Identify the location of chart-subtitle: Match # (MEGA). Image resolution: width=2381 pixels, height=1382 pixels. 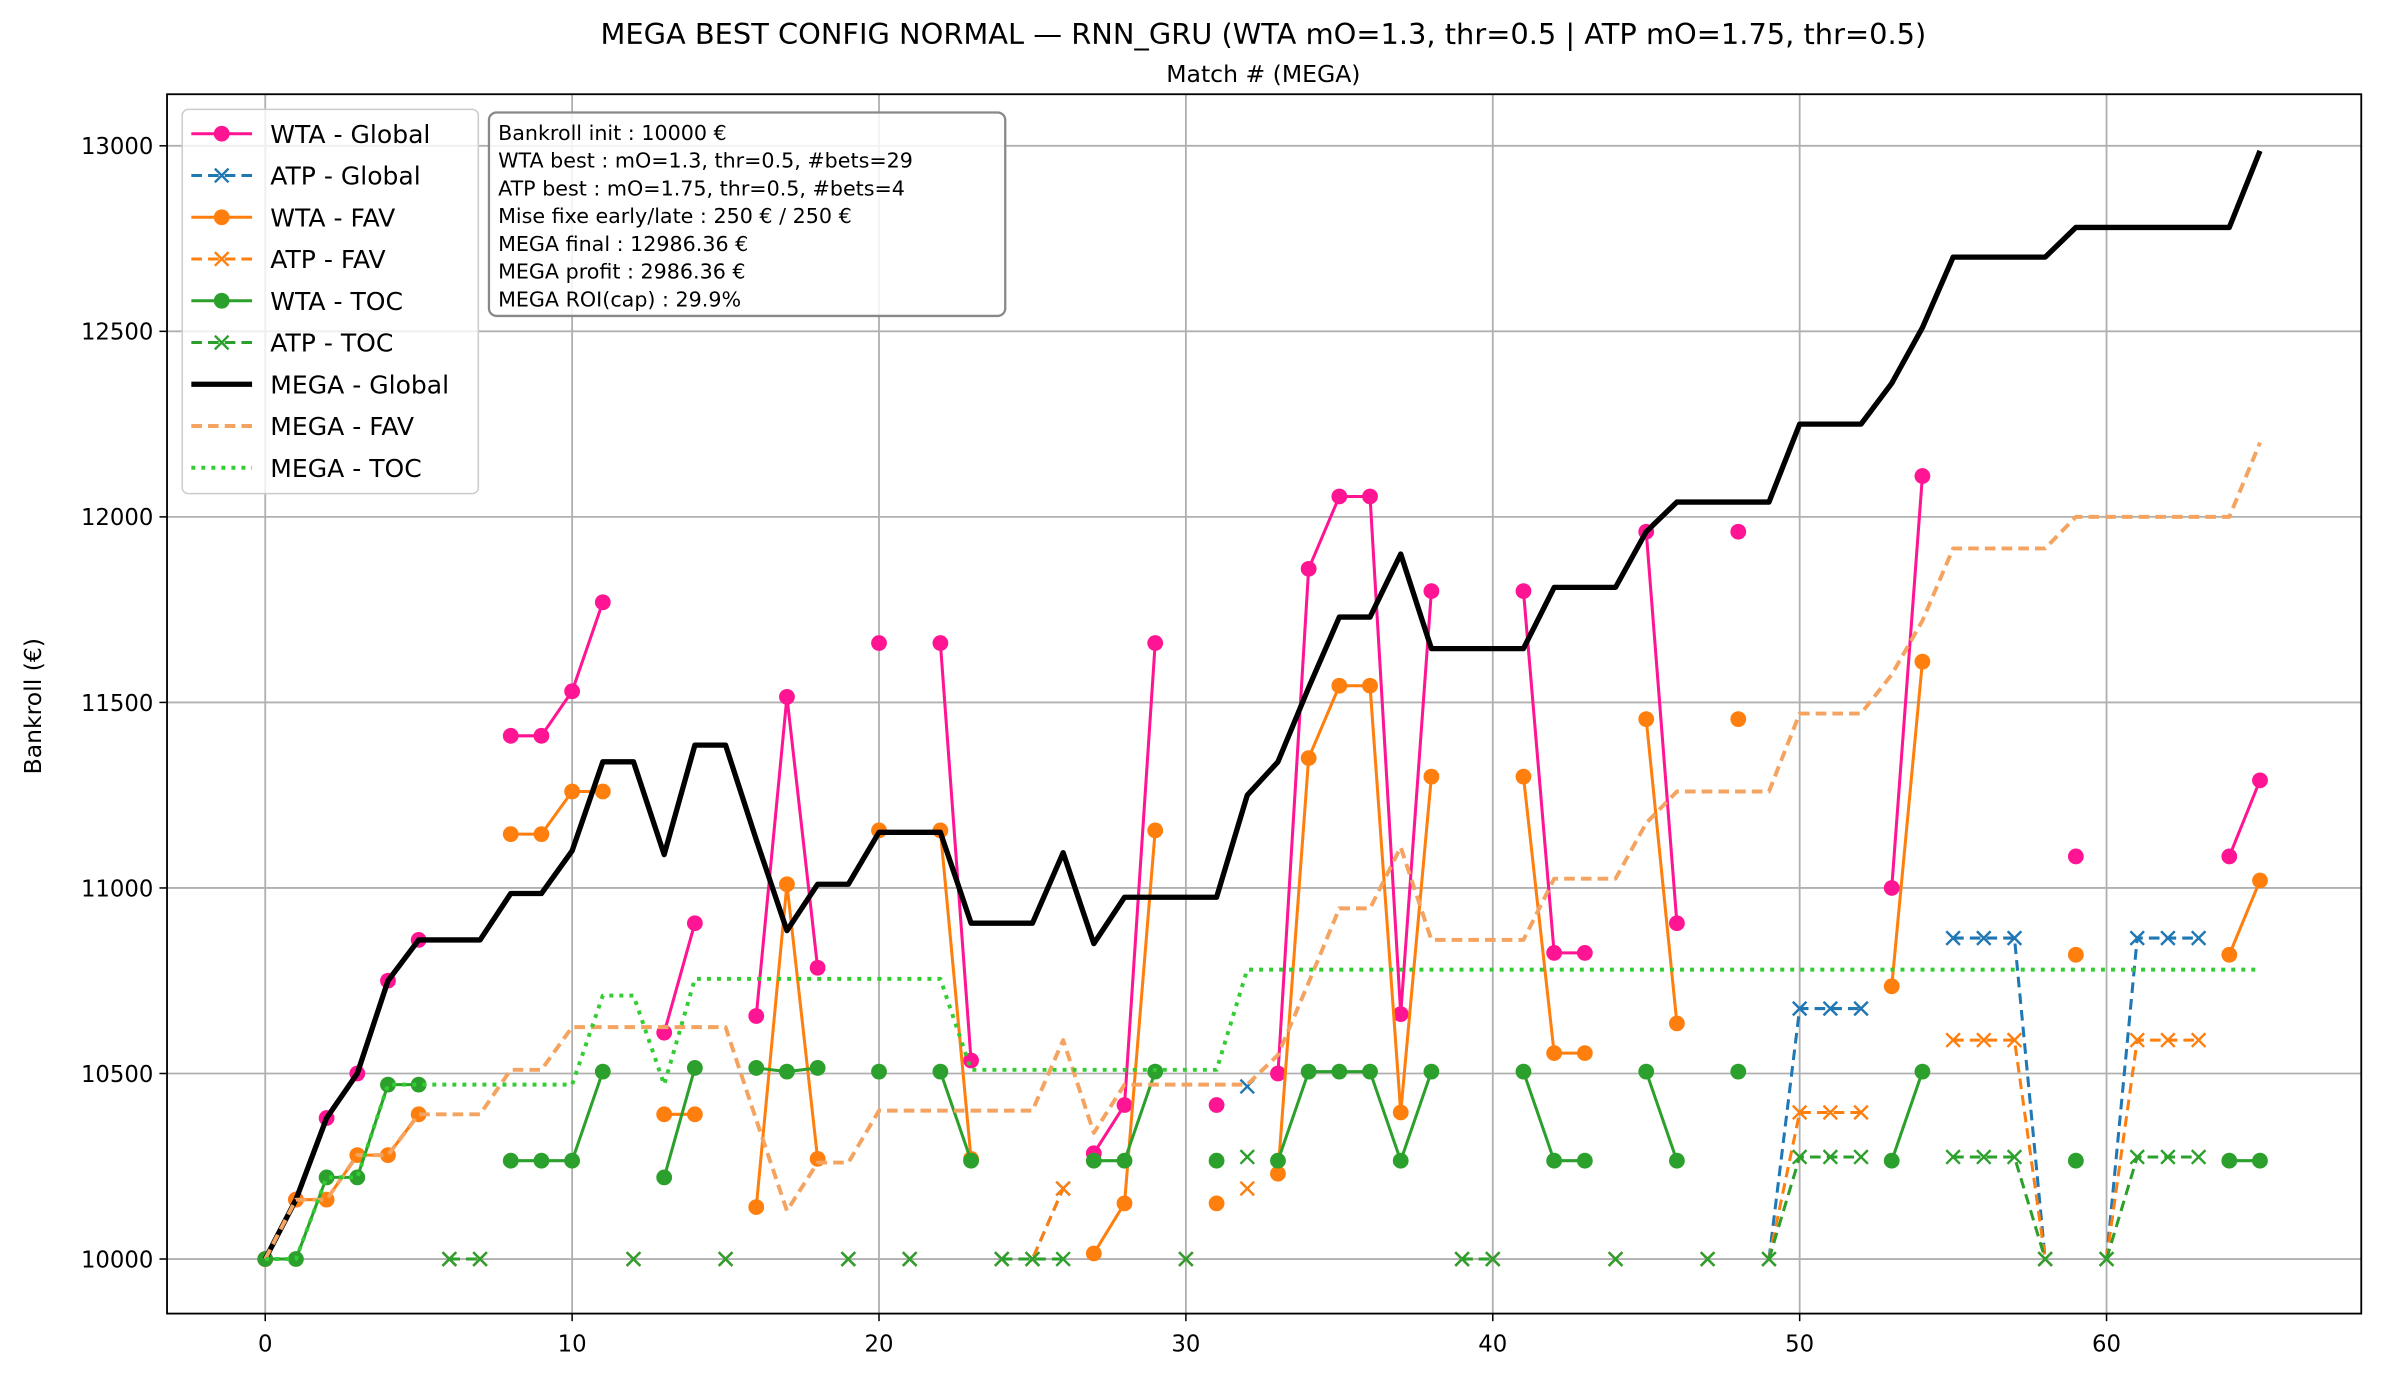
(1263, 74).